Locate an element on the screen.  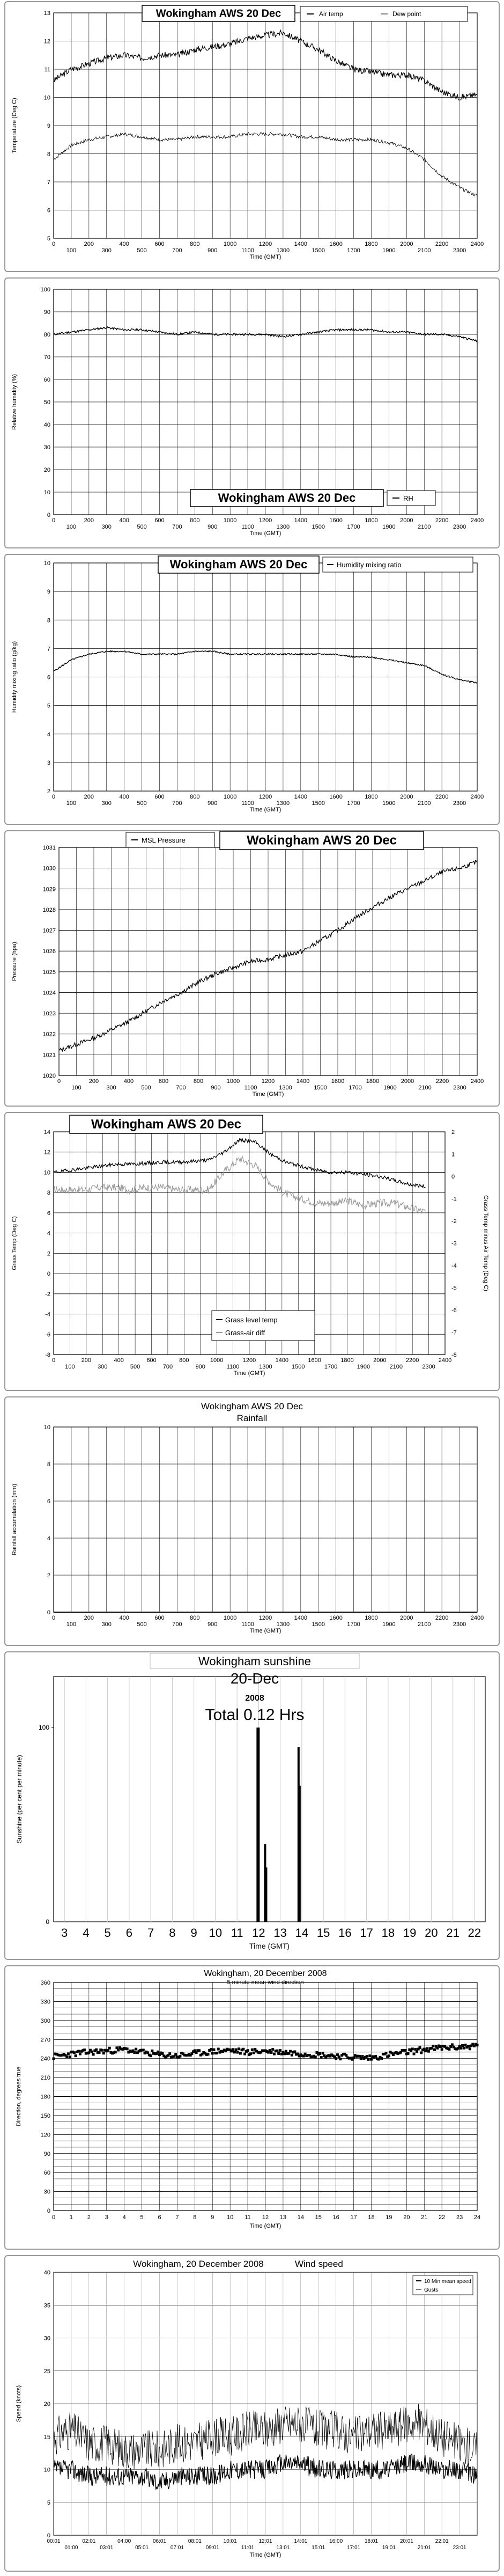
series-line-gusts is located at coordinates (265, 2437).